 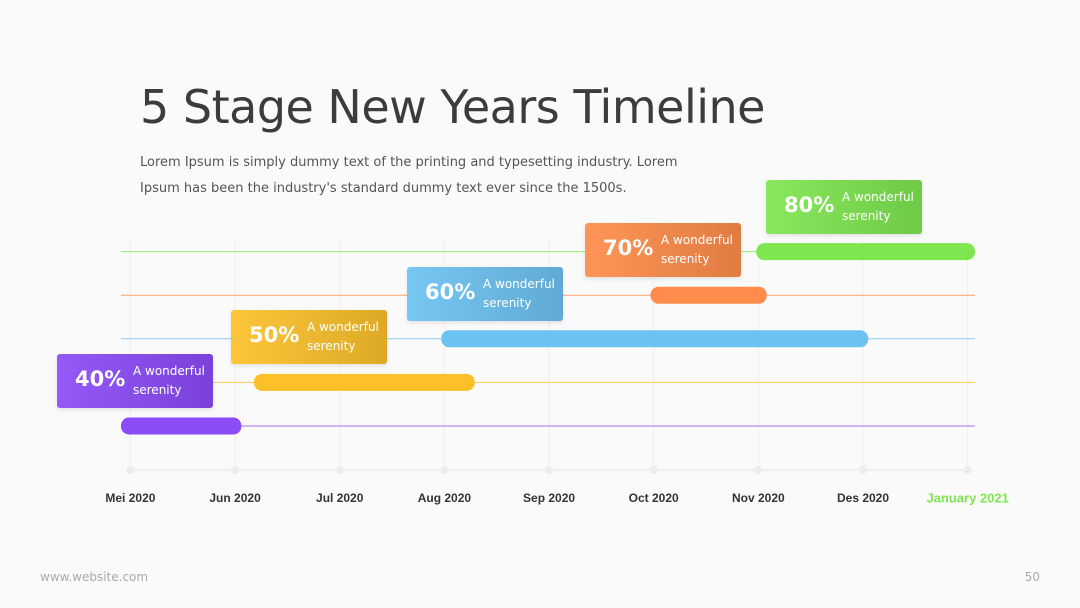 I want to click on x-tick-label: Oct 2020, so click(x=654, y=498).